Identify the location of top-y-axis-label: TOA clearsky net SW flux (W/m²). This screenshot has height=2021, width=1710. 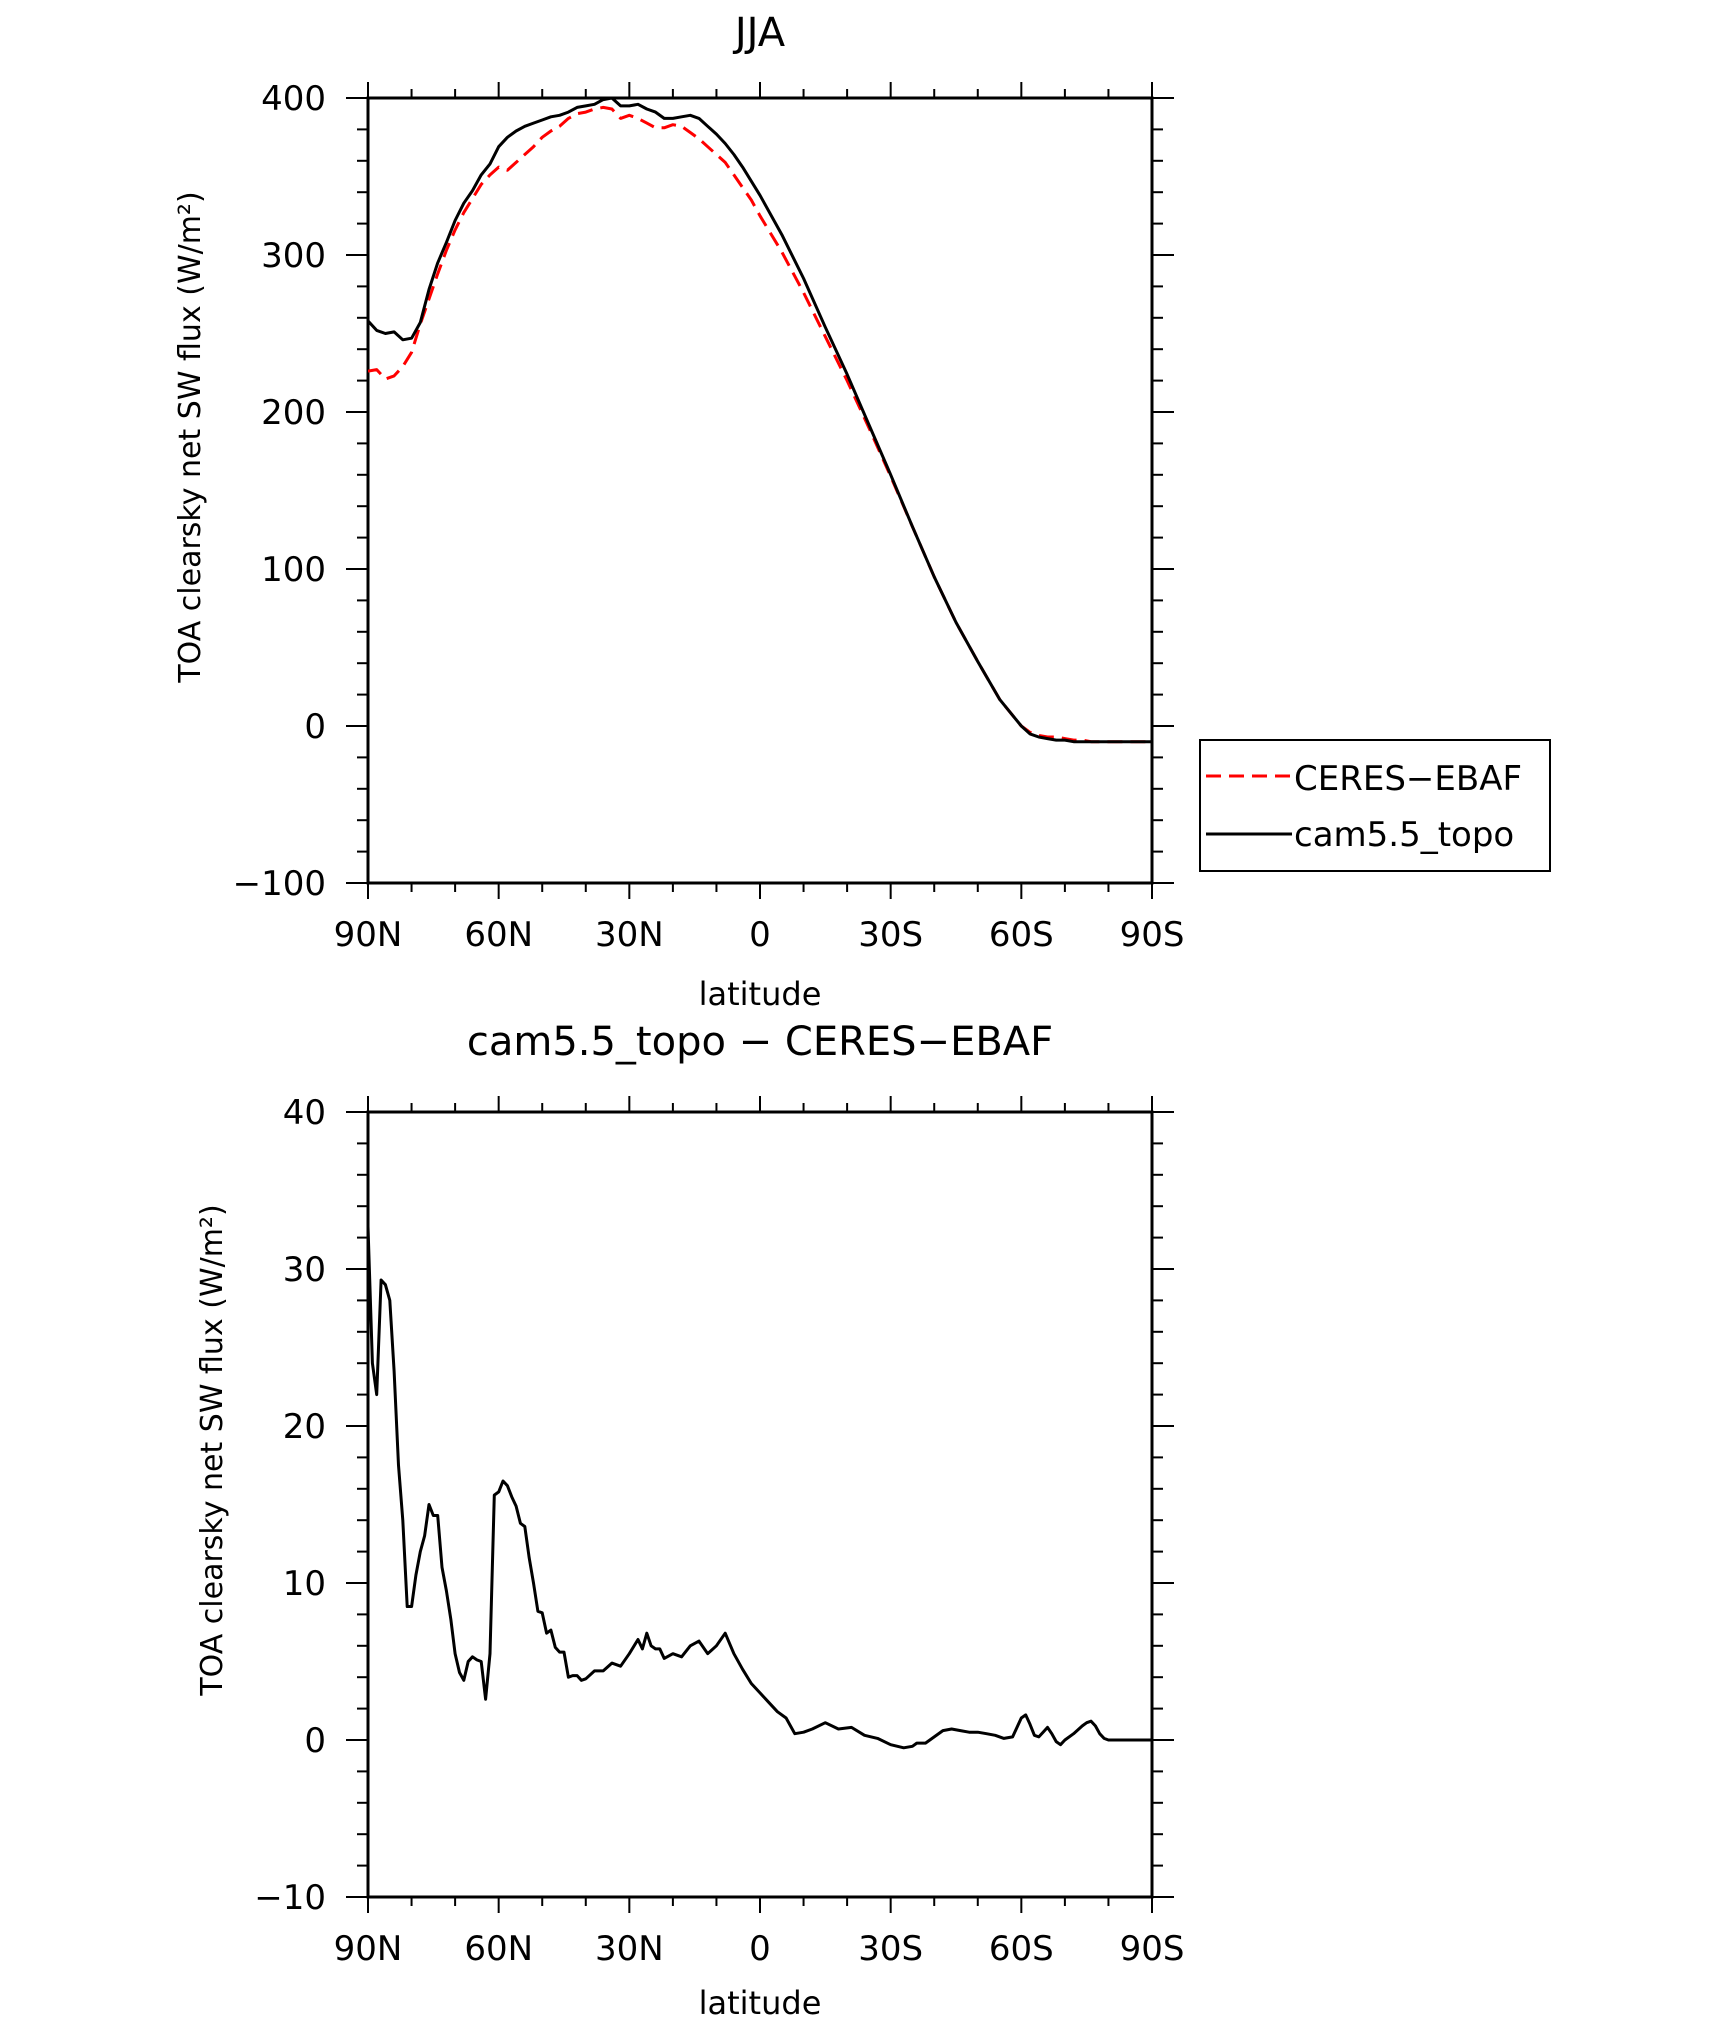
(190, 437).